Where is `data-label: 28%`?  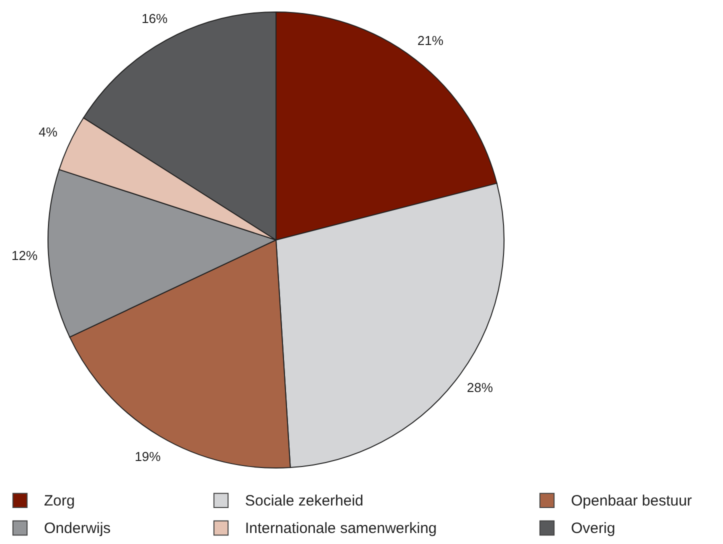
data-label: 28% is located at coordinates (480, 388).